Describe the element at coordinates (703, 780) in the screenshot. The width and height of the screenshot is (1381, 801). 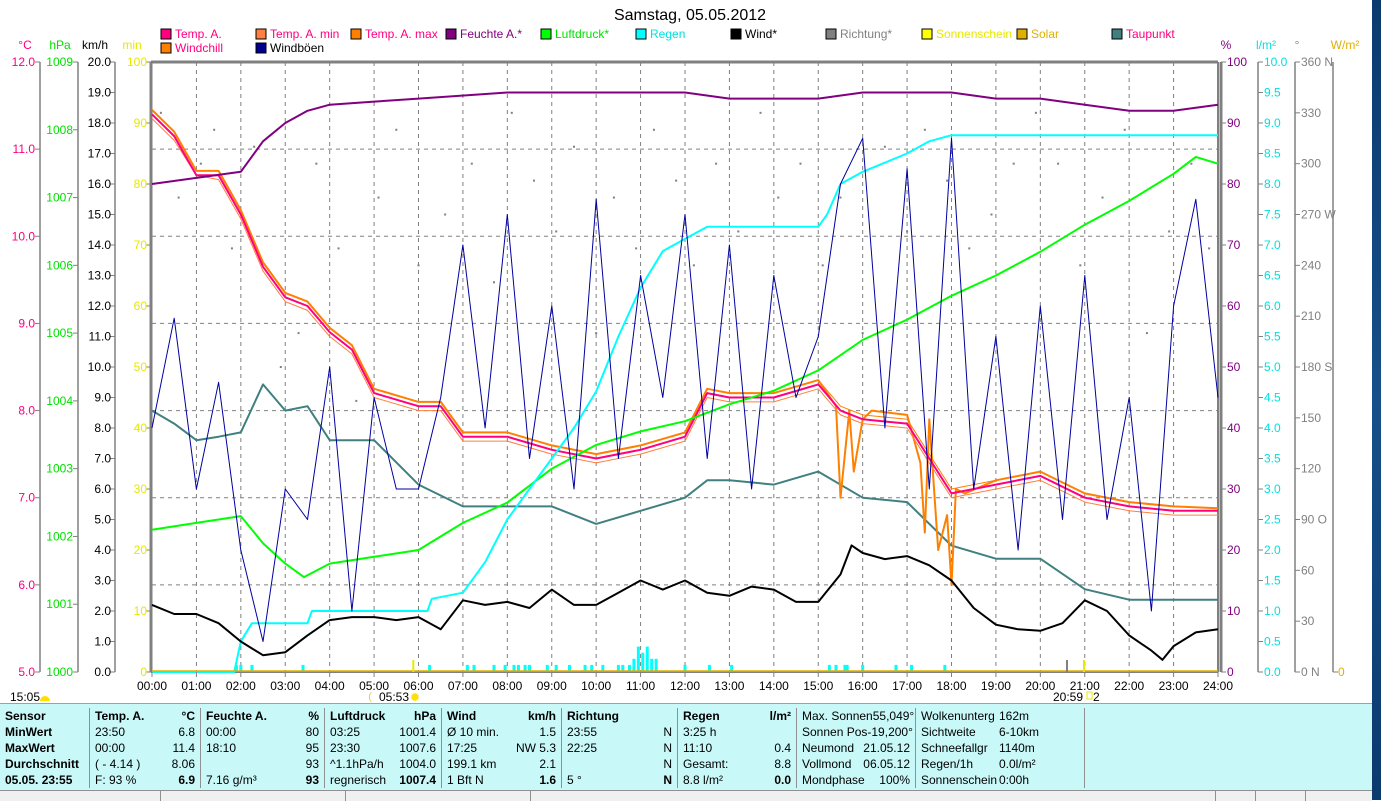
I see `cell-label: 8.8 l/m²` at that location.